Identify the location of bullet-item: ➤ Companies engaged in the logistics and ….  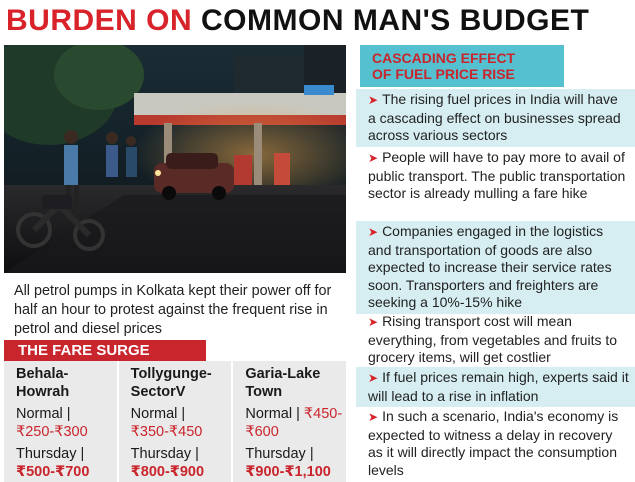
(495, 267).